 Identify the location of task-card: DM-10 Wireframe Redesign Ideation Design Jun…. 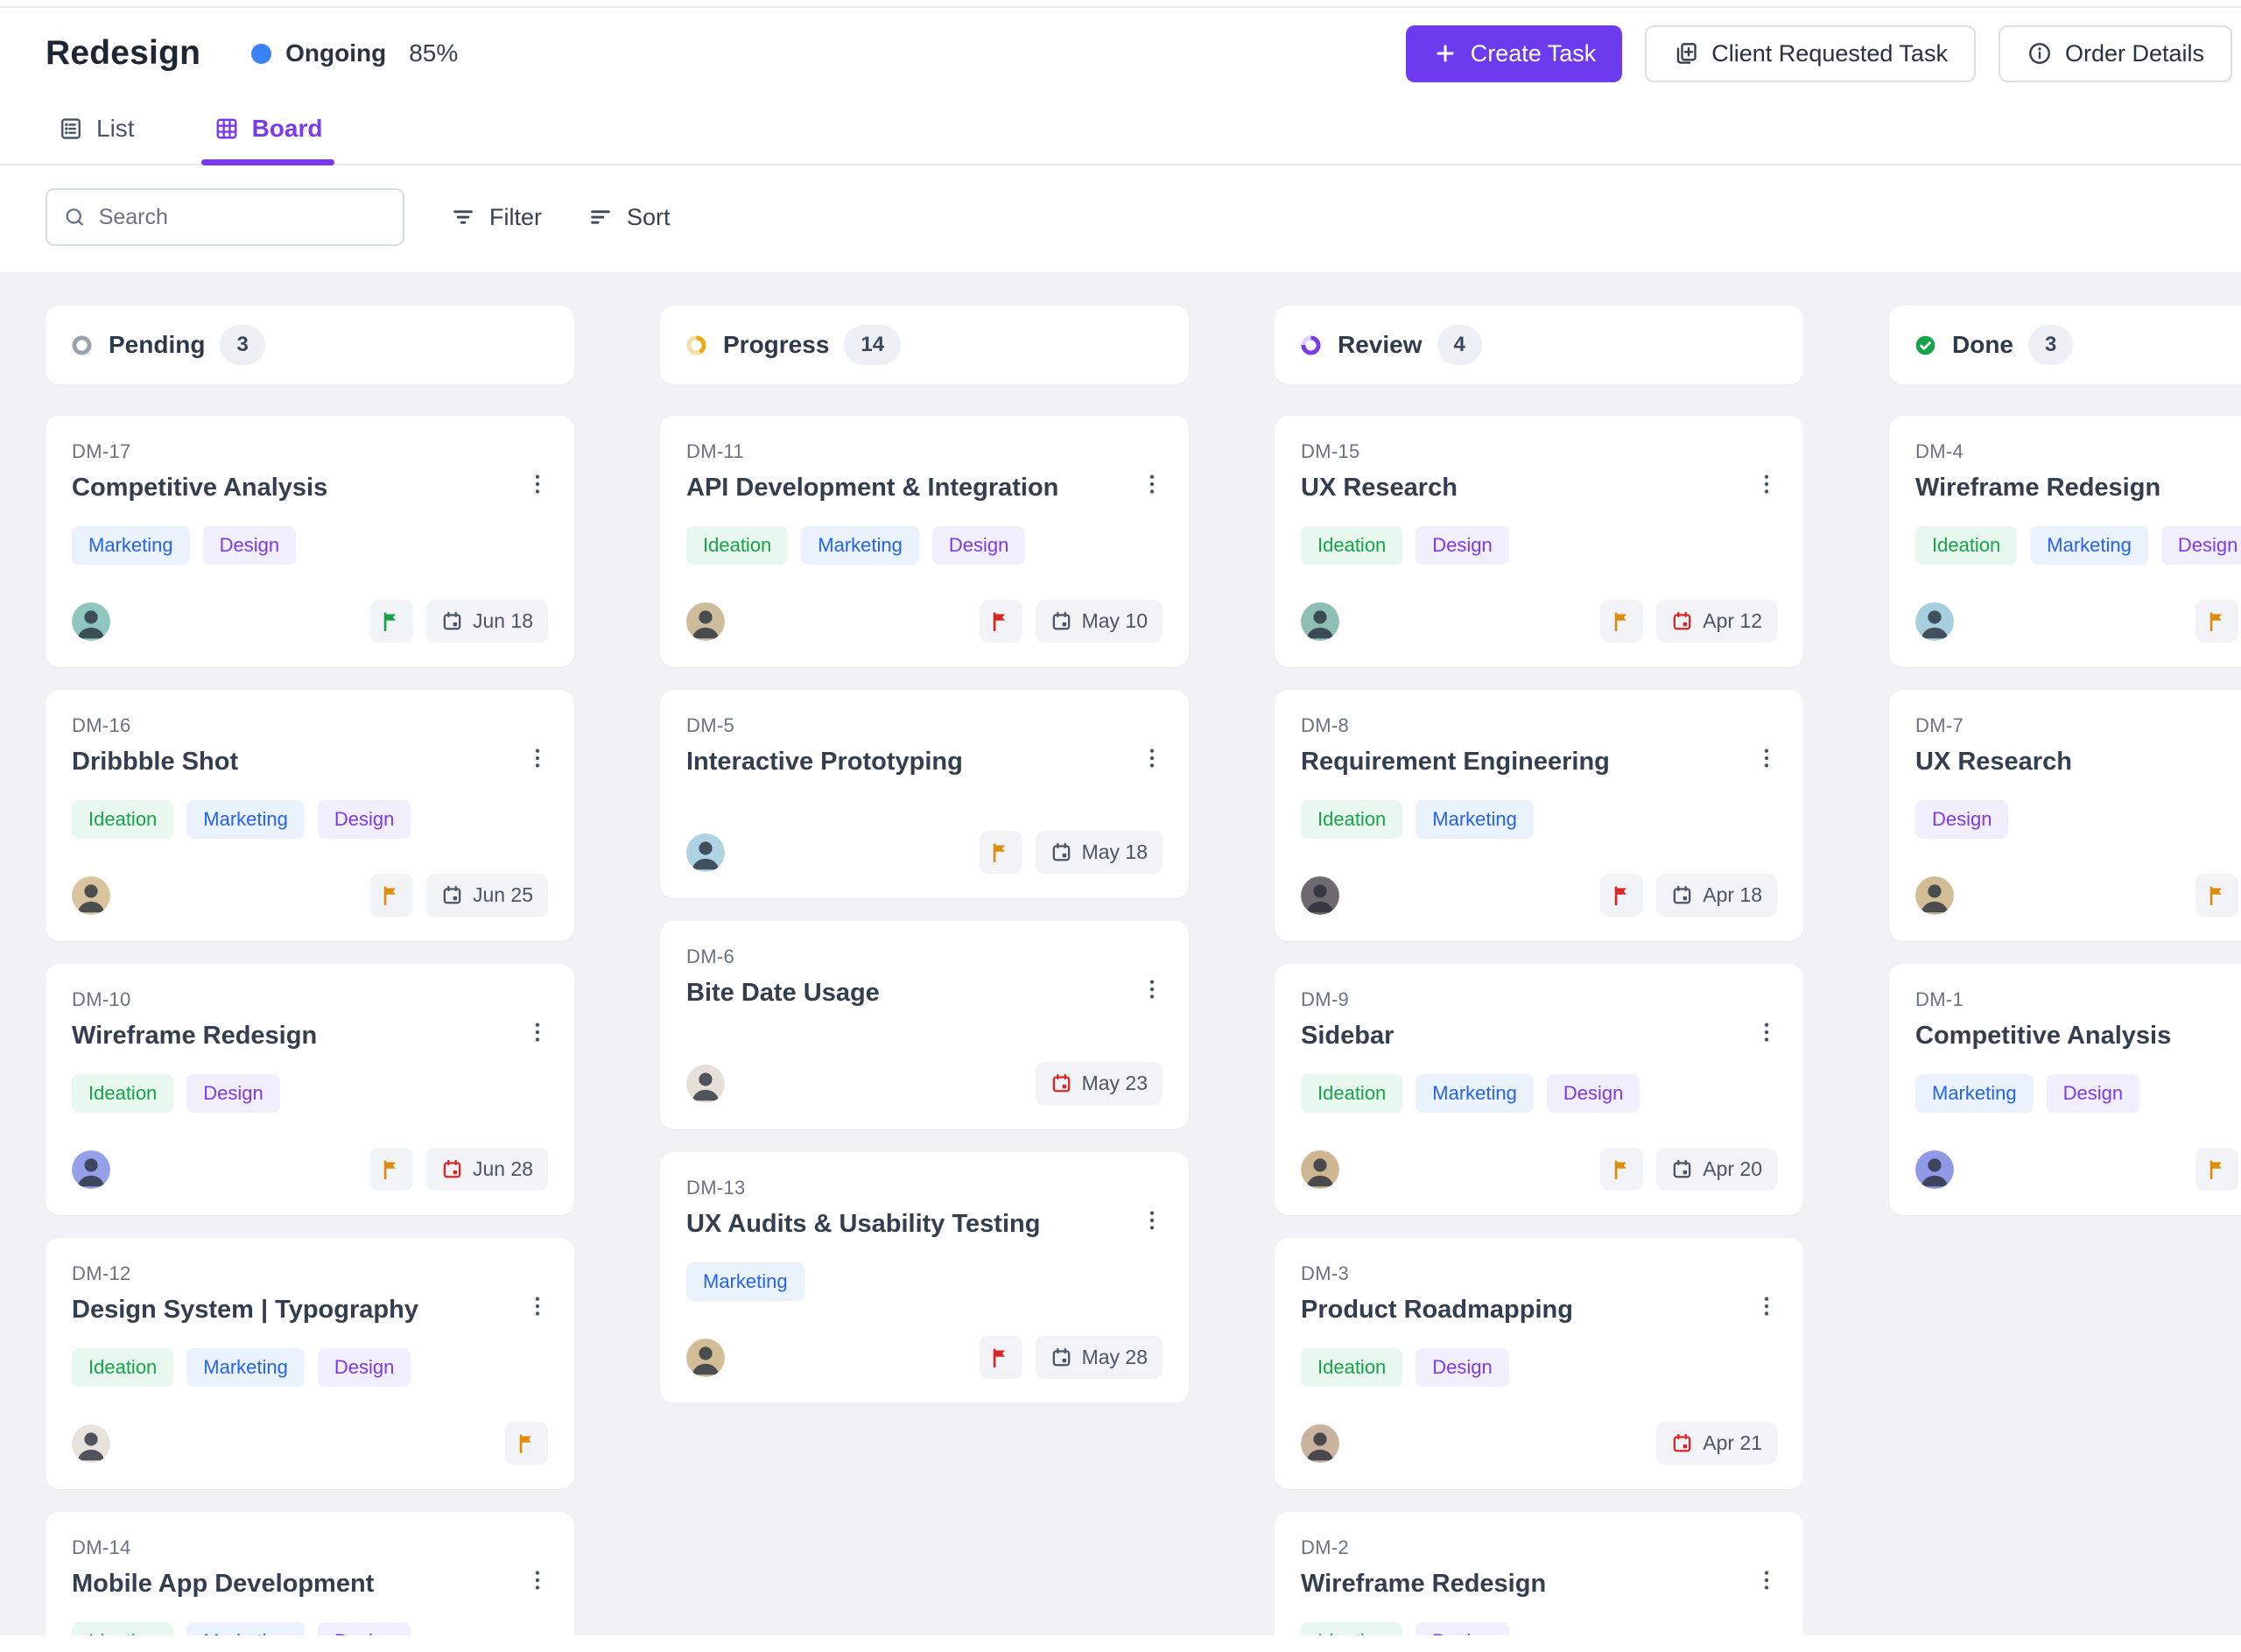
(310, 1089).